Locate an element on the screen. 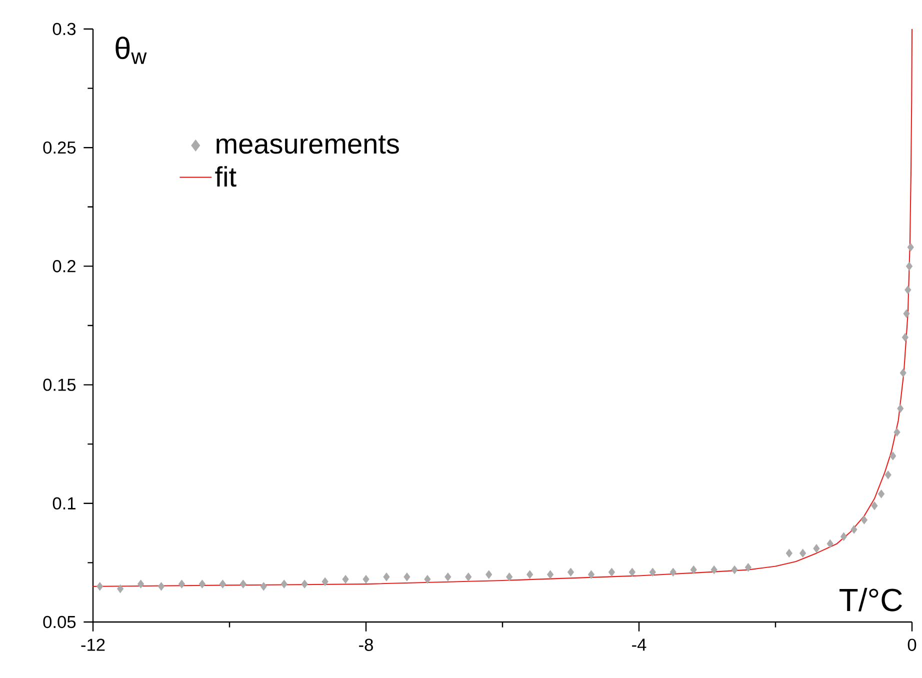  y-tick-label: 0.3 is located at coordinates (64, 29).